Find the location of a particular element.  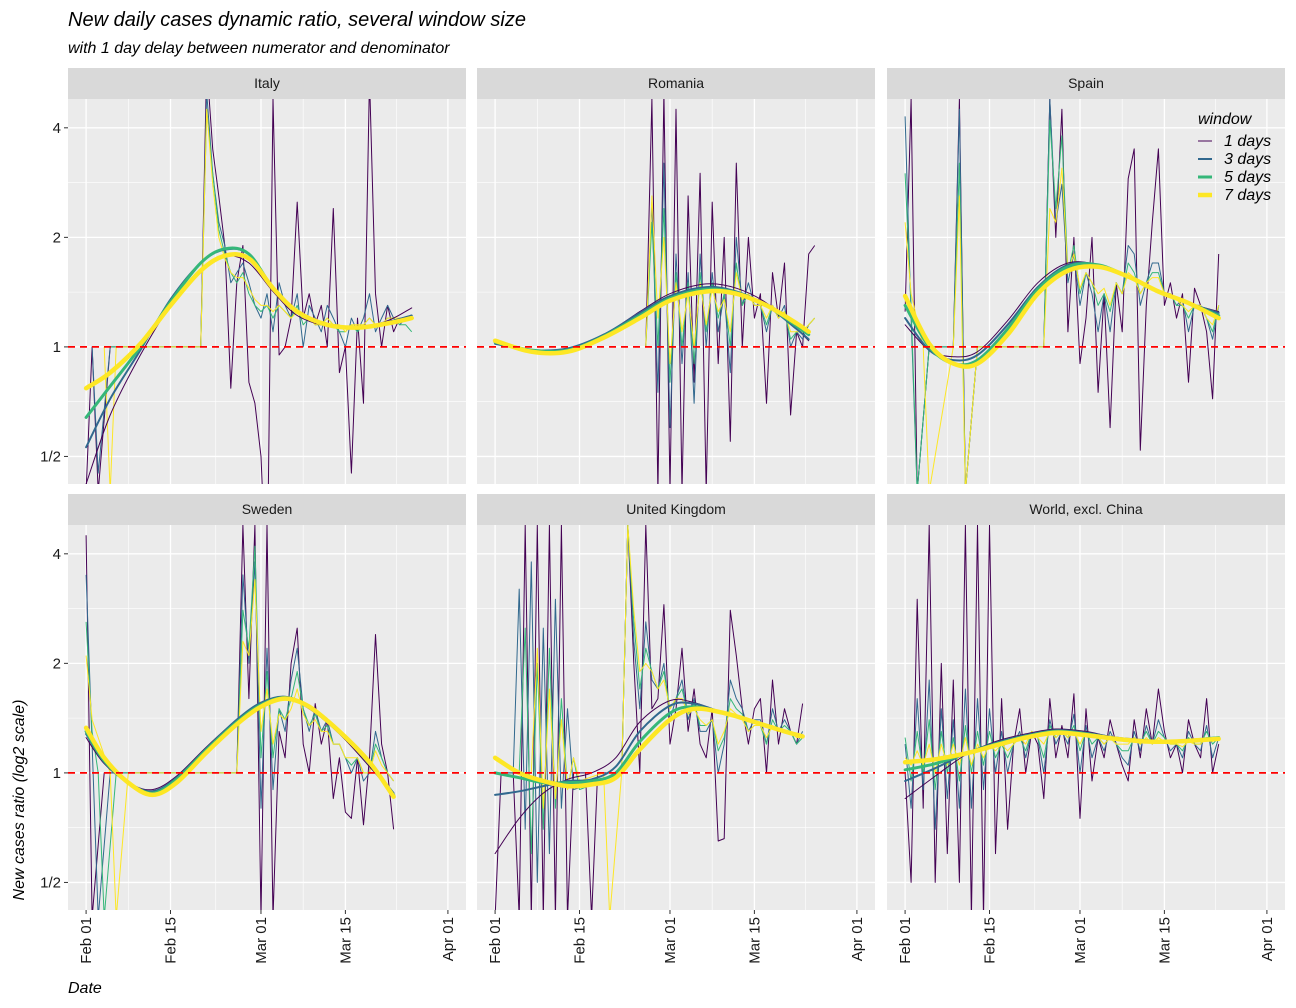

panel-strip-label: Spain is located at coordinates (1086, 83).